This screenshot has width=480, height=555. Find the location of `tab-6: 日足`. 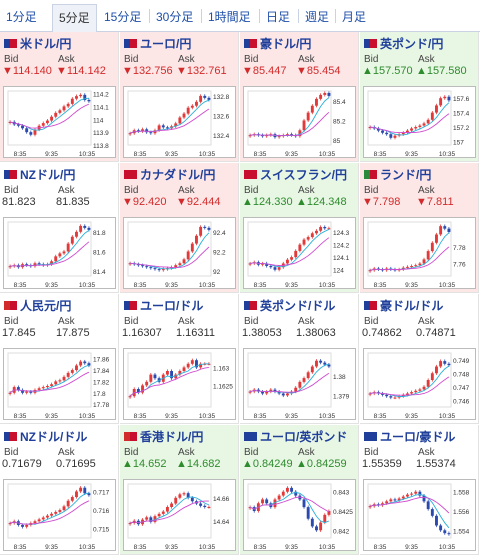

tab-6: 日足 is located at coordinates (278, 17).